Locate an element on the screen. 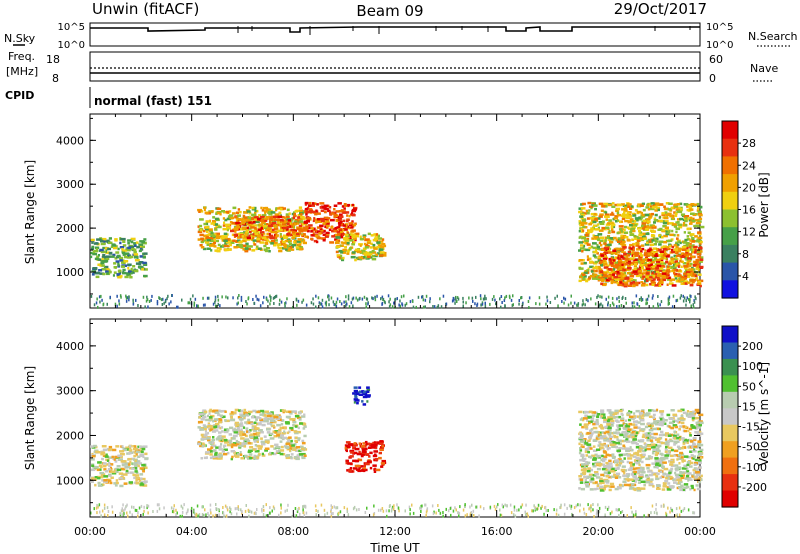  colorbar-tick-label: 24 is located at coordinates (749, 165).